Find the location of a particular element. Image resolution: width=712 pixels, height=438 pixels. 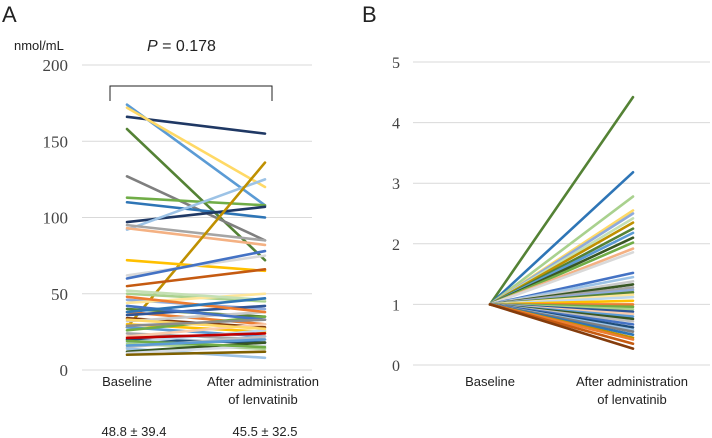

y-tick-label: 150 is located at coordinates (56, 141).